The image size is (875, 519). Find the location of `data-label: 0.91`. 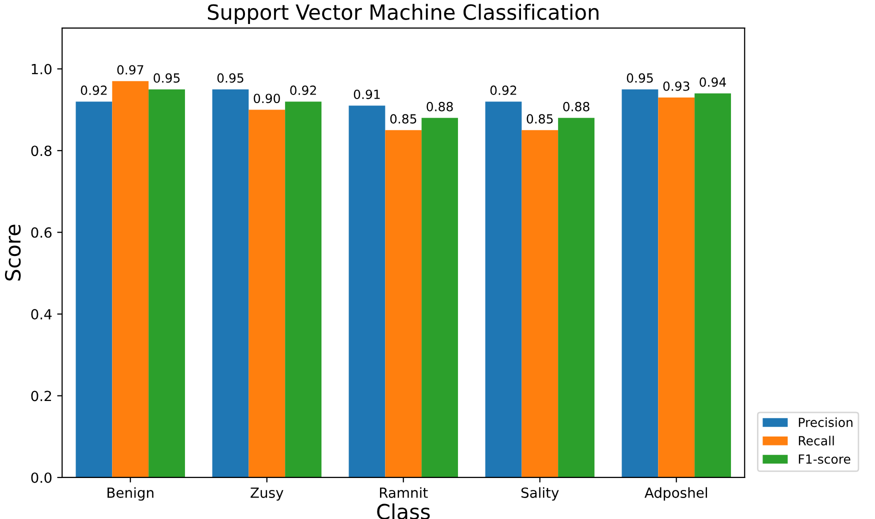

data-label: 0.91 is located at coordinates (367, 95).